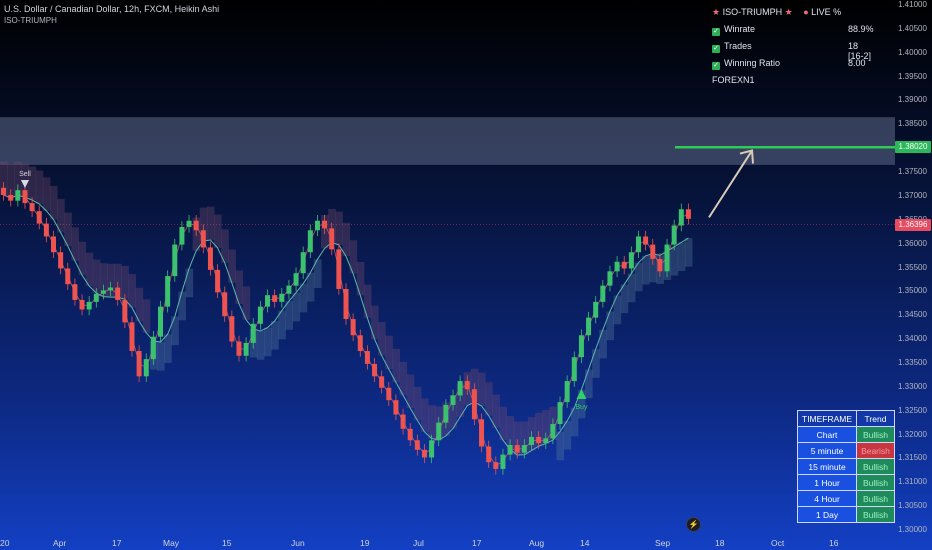 This screenshot has height=550, width=932. What do you see at coordinates (738, 46) in the screenshot?
I see `stats-label: Trades` at bounding box center [738, 46].